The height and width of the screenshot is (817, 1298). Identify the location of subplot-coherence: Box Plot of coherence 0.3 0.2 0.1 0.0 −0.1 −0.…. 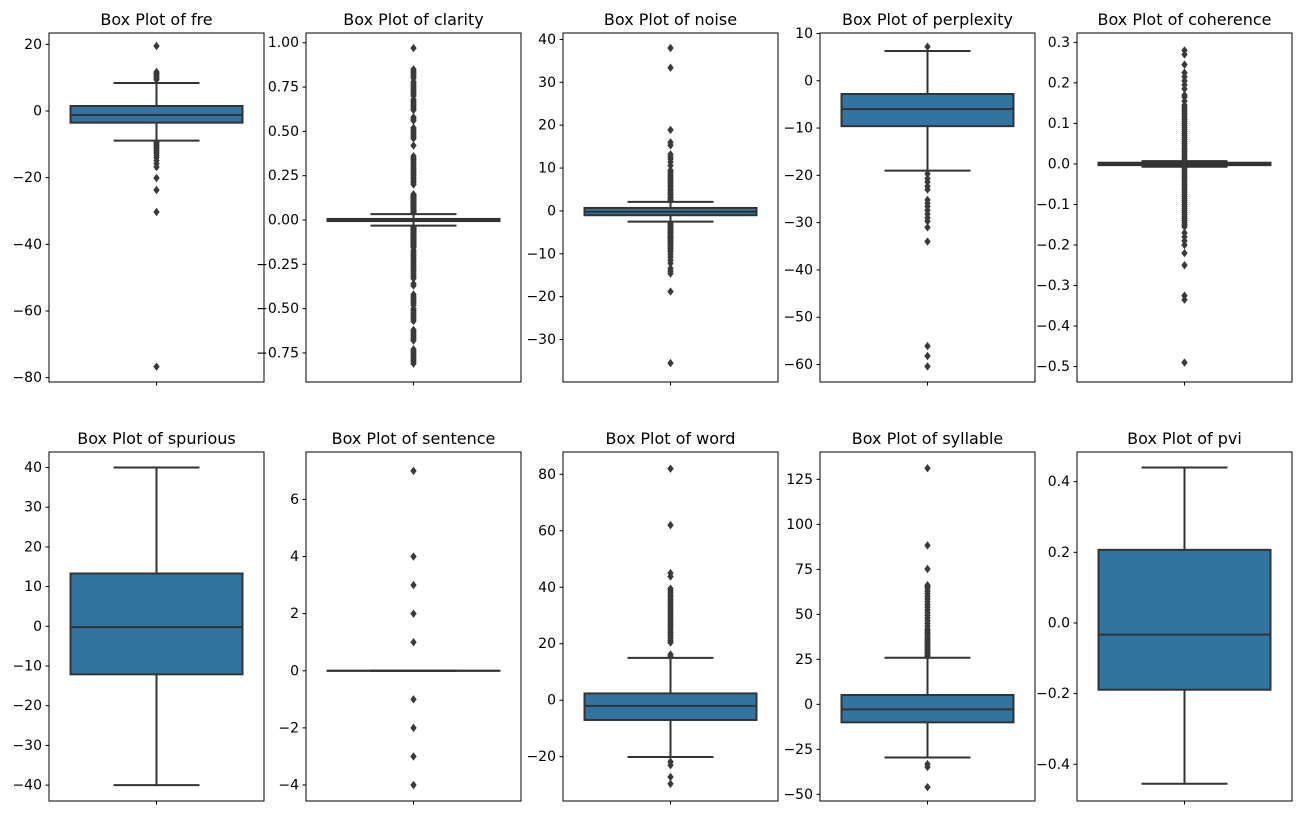
(1164, 198).